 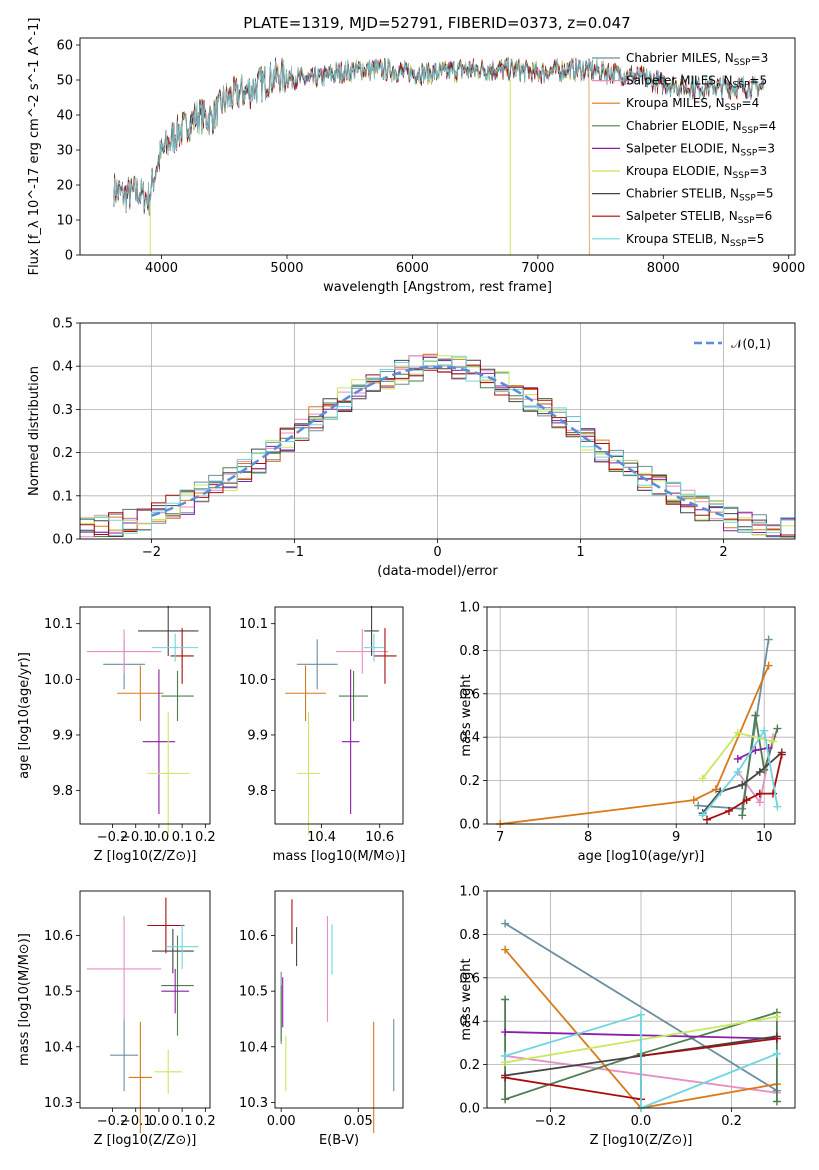 I want to click on series-mass-weight-vs-Z, so click(x=641, y=1015).